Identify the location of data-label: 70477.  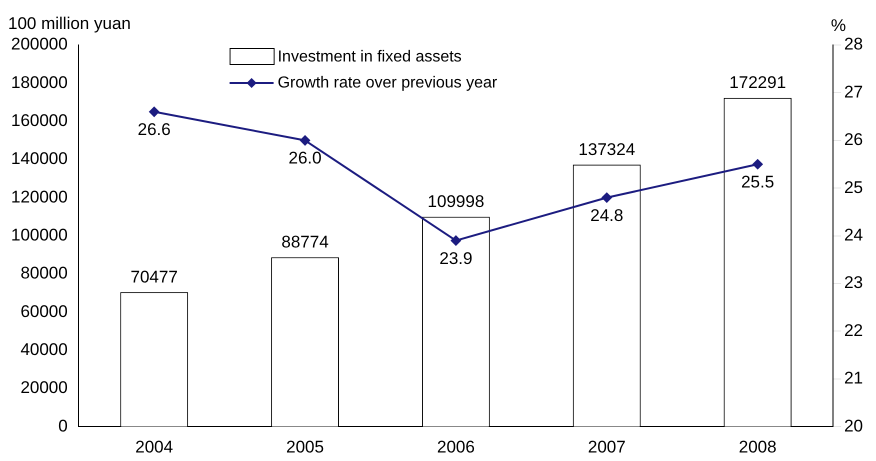
(154, 276).